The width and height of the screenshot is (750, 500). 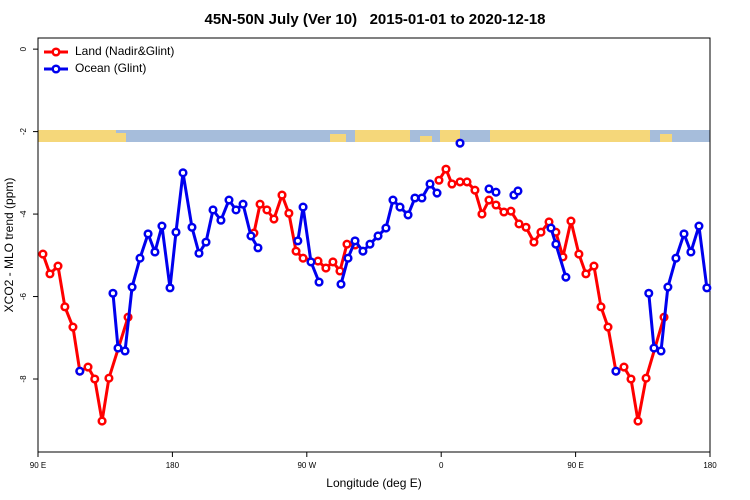 What do you see at coordinates (374, 136) in the screenshot?
I see `map-strip` at bounding box center [374, 136].